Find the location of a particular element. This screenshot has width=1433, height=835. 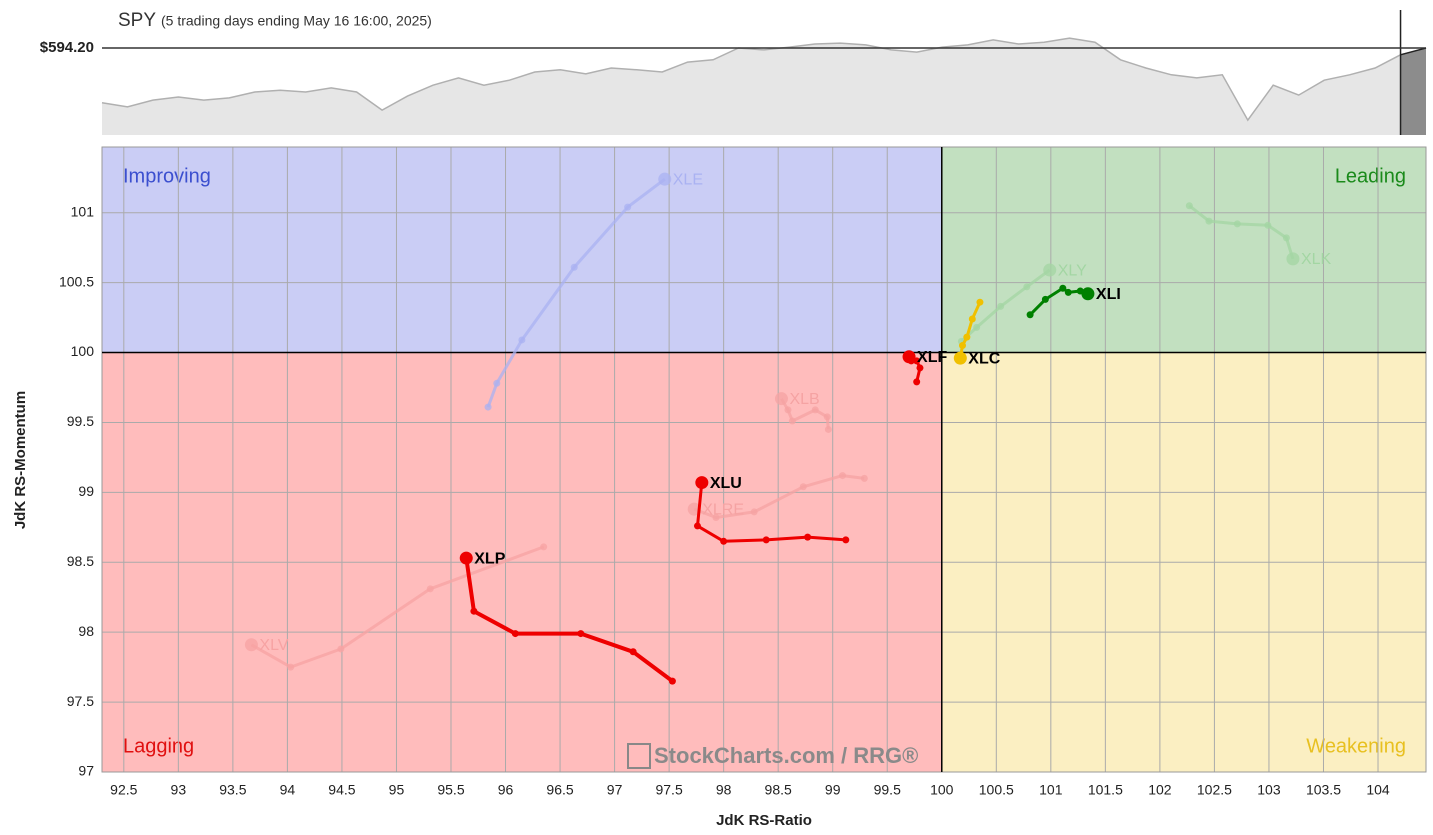

quadrant-label: Leading is located at coordinates (1370, 176).